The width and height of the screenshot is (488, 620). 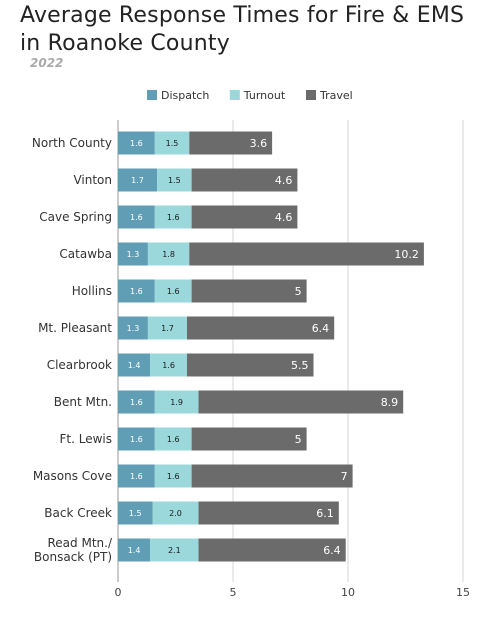 I want to click on data-label-travel-cave-spring: 4.6, so click(x=284, y=217).